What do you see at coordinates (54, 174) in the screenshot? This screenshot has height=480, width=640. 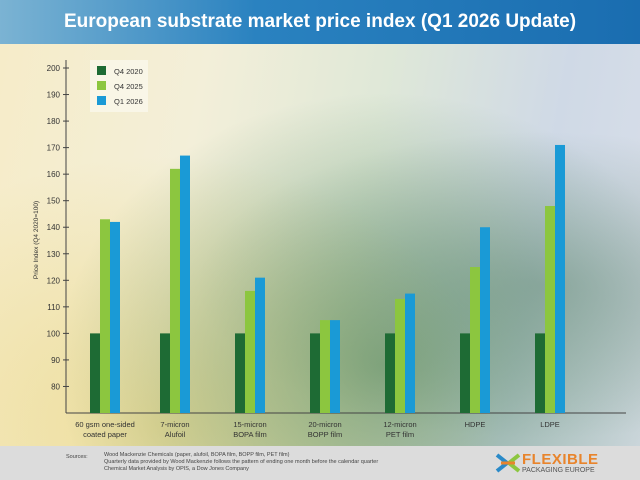 I see `y-tick-label: 160` at bounding box center [54, 174].